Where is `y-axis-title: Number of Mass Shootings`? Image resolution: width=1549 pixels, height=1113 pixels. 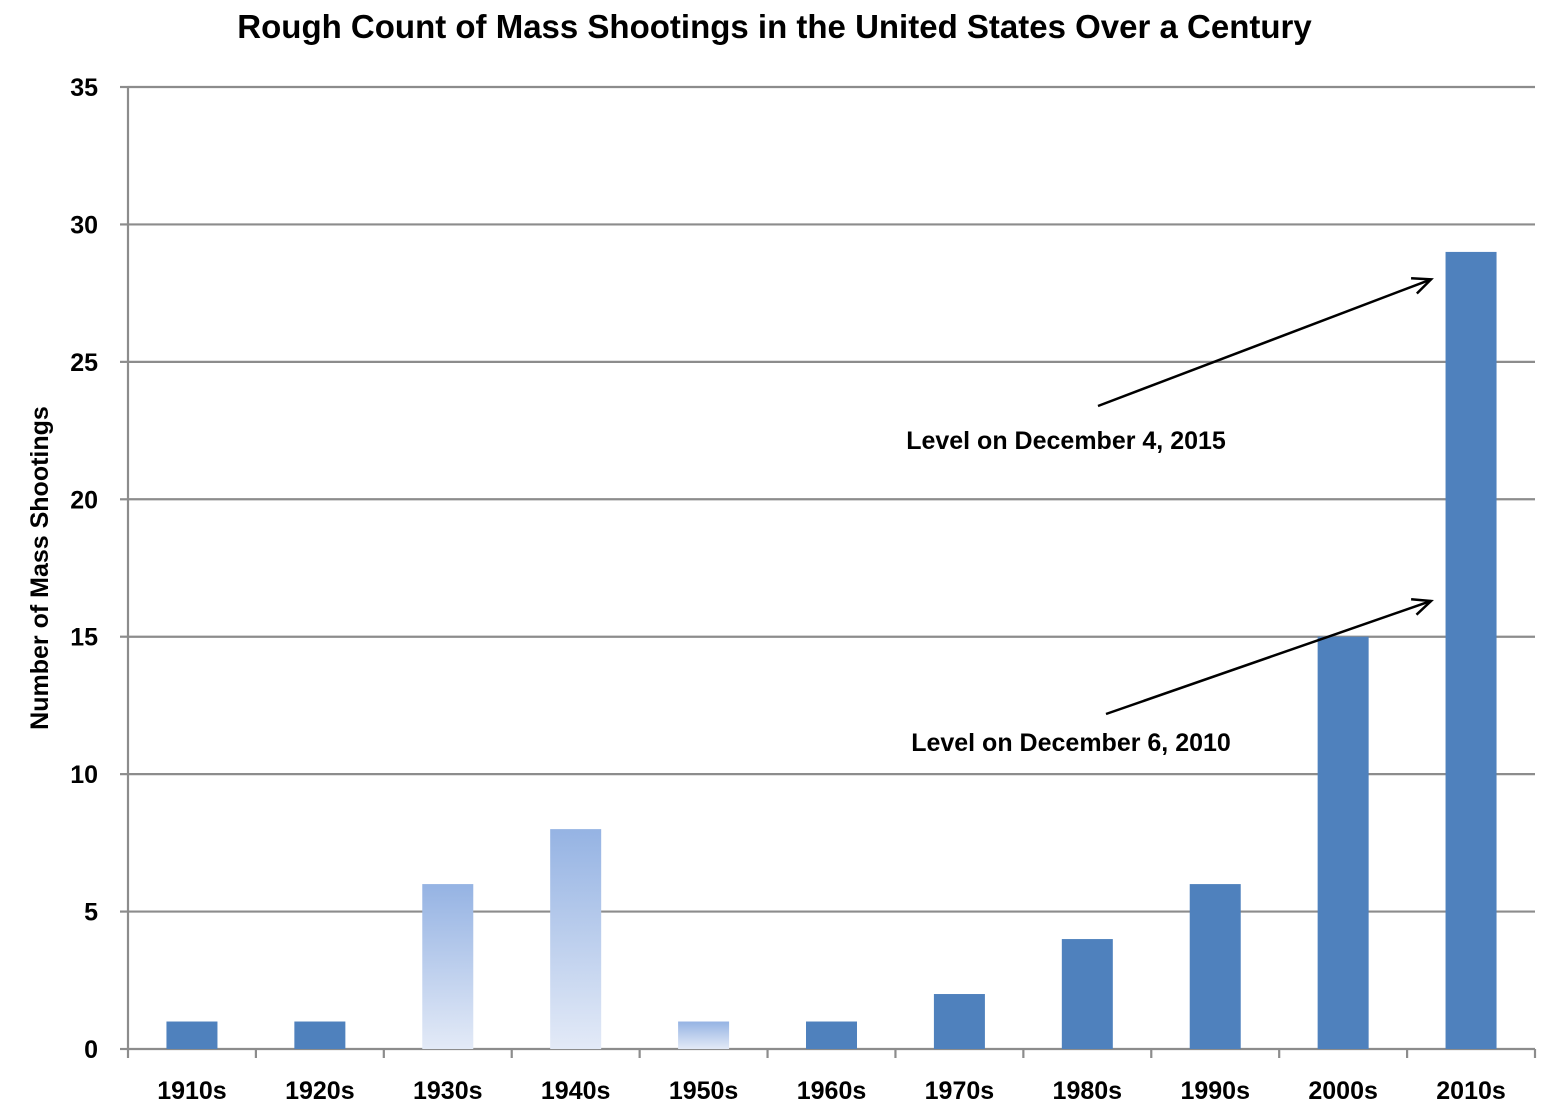
y-axis-title: Number of Mass Shootings is located at coordinates (40, 568).